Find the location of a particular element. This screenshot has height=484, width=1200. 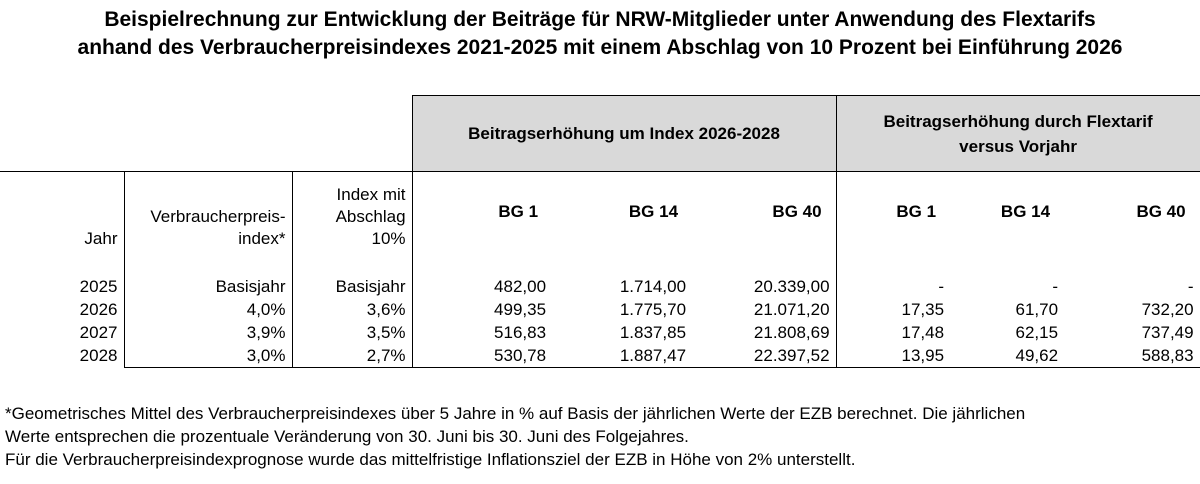

cell-vpi: 3,0% is located at coordinates (207, 356).